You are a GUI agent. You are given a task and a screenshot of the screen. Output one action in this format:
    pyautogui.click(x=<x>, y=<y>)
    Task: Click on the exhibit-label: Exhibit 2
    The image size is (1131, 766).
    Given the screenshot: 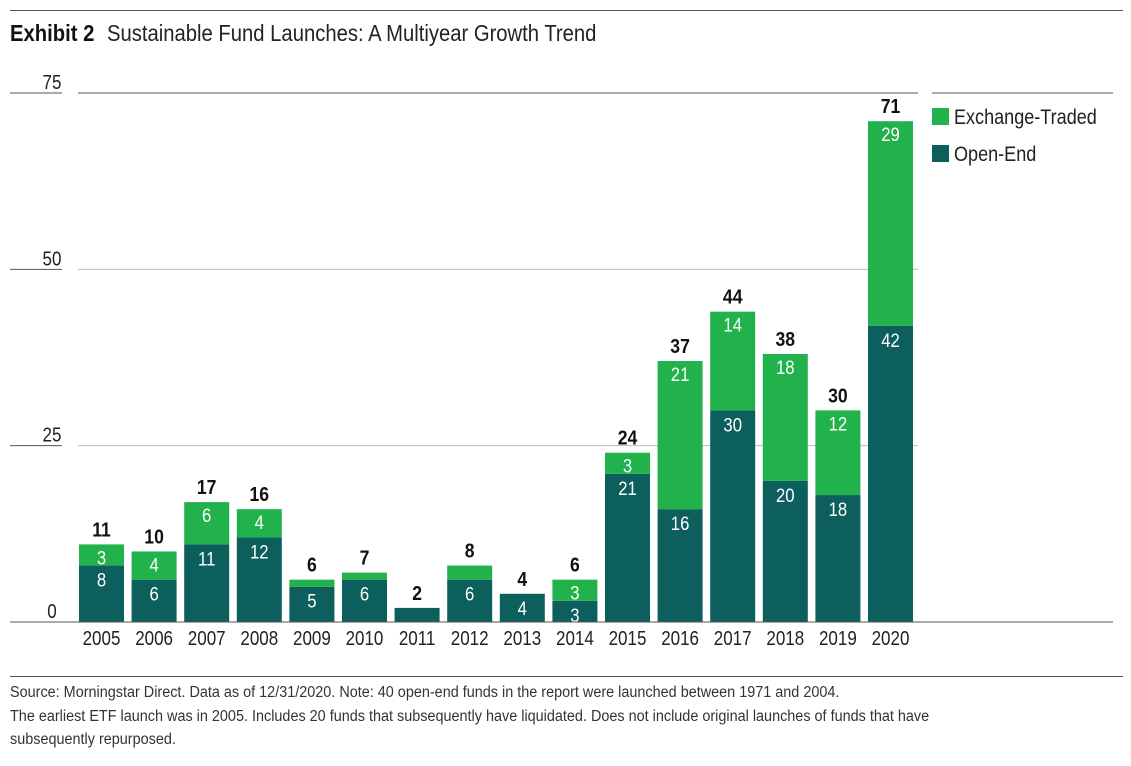 What is the action you would take?
    pyautogui.click(x=52, y=33)
    